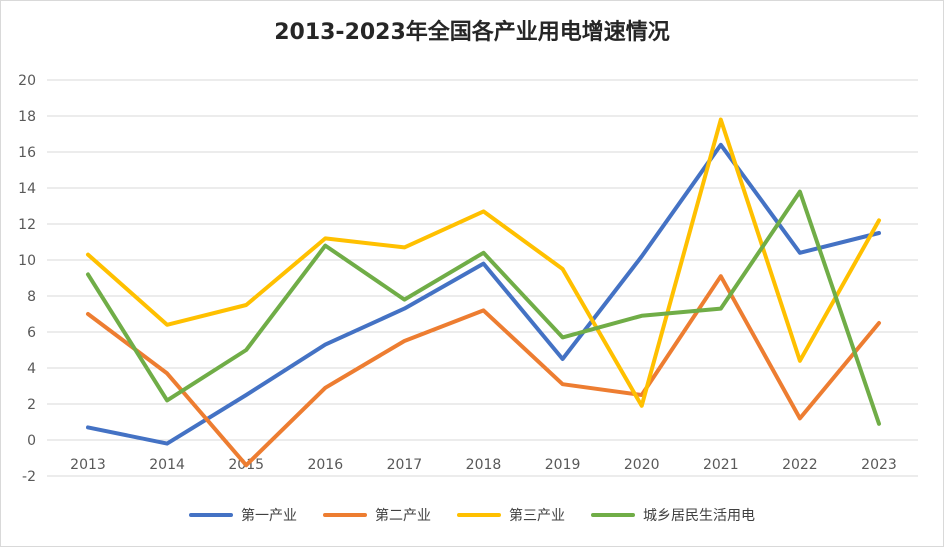 This screenshot has width=944, height=547. Describe the element at coordinates (699, 516) in the screenshot. I see `legend-label: 城乡居民生活用电` at that location.